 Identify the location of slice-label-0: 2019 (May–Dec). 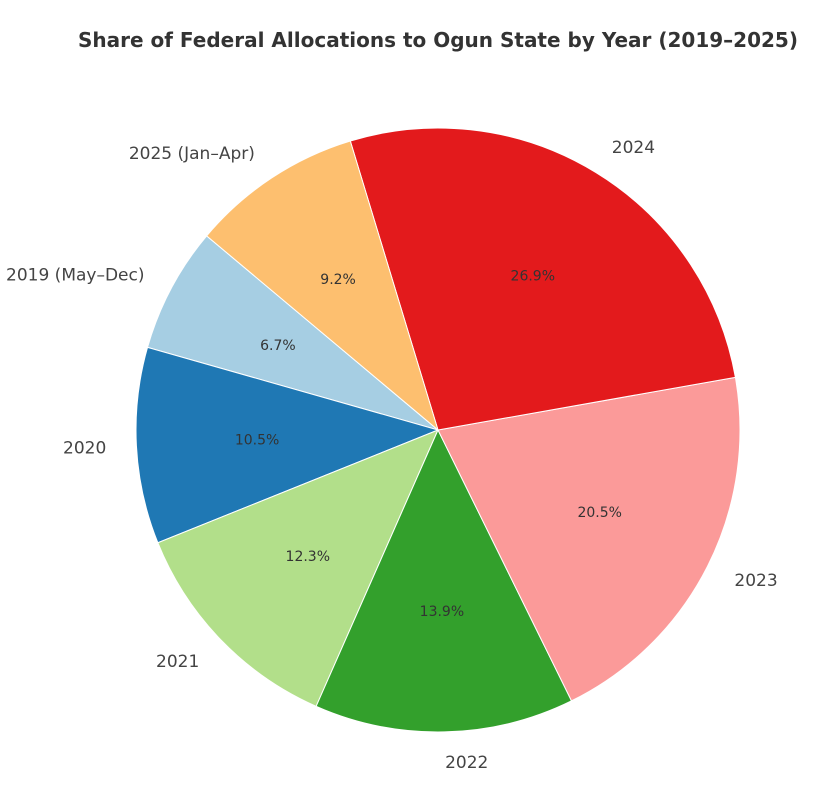
(75, 275).